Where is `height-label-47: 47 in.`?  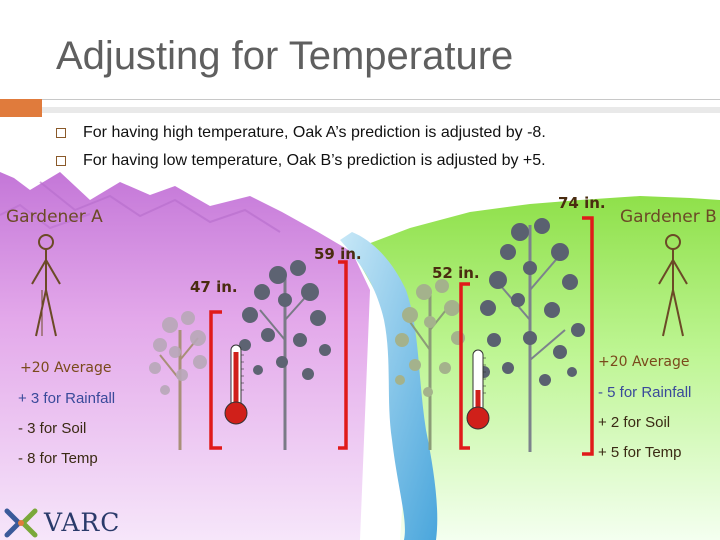 height-label-47: 47 in. is located at coordinates (214, 287).